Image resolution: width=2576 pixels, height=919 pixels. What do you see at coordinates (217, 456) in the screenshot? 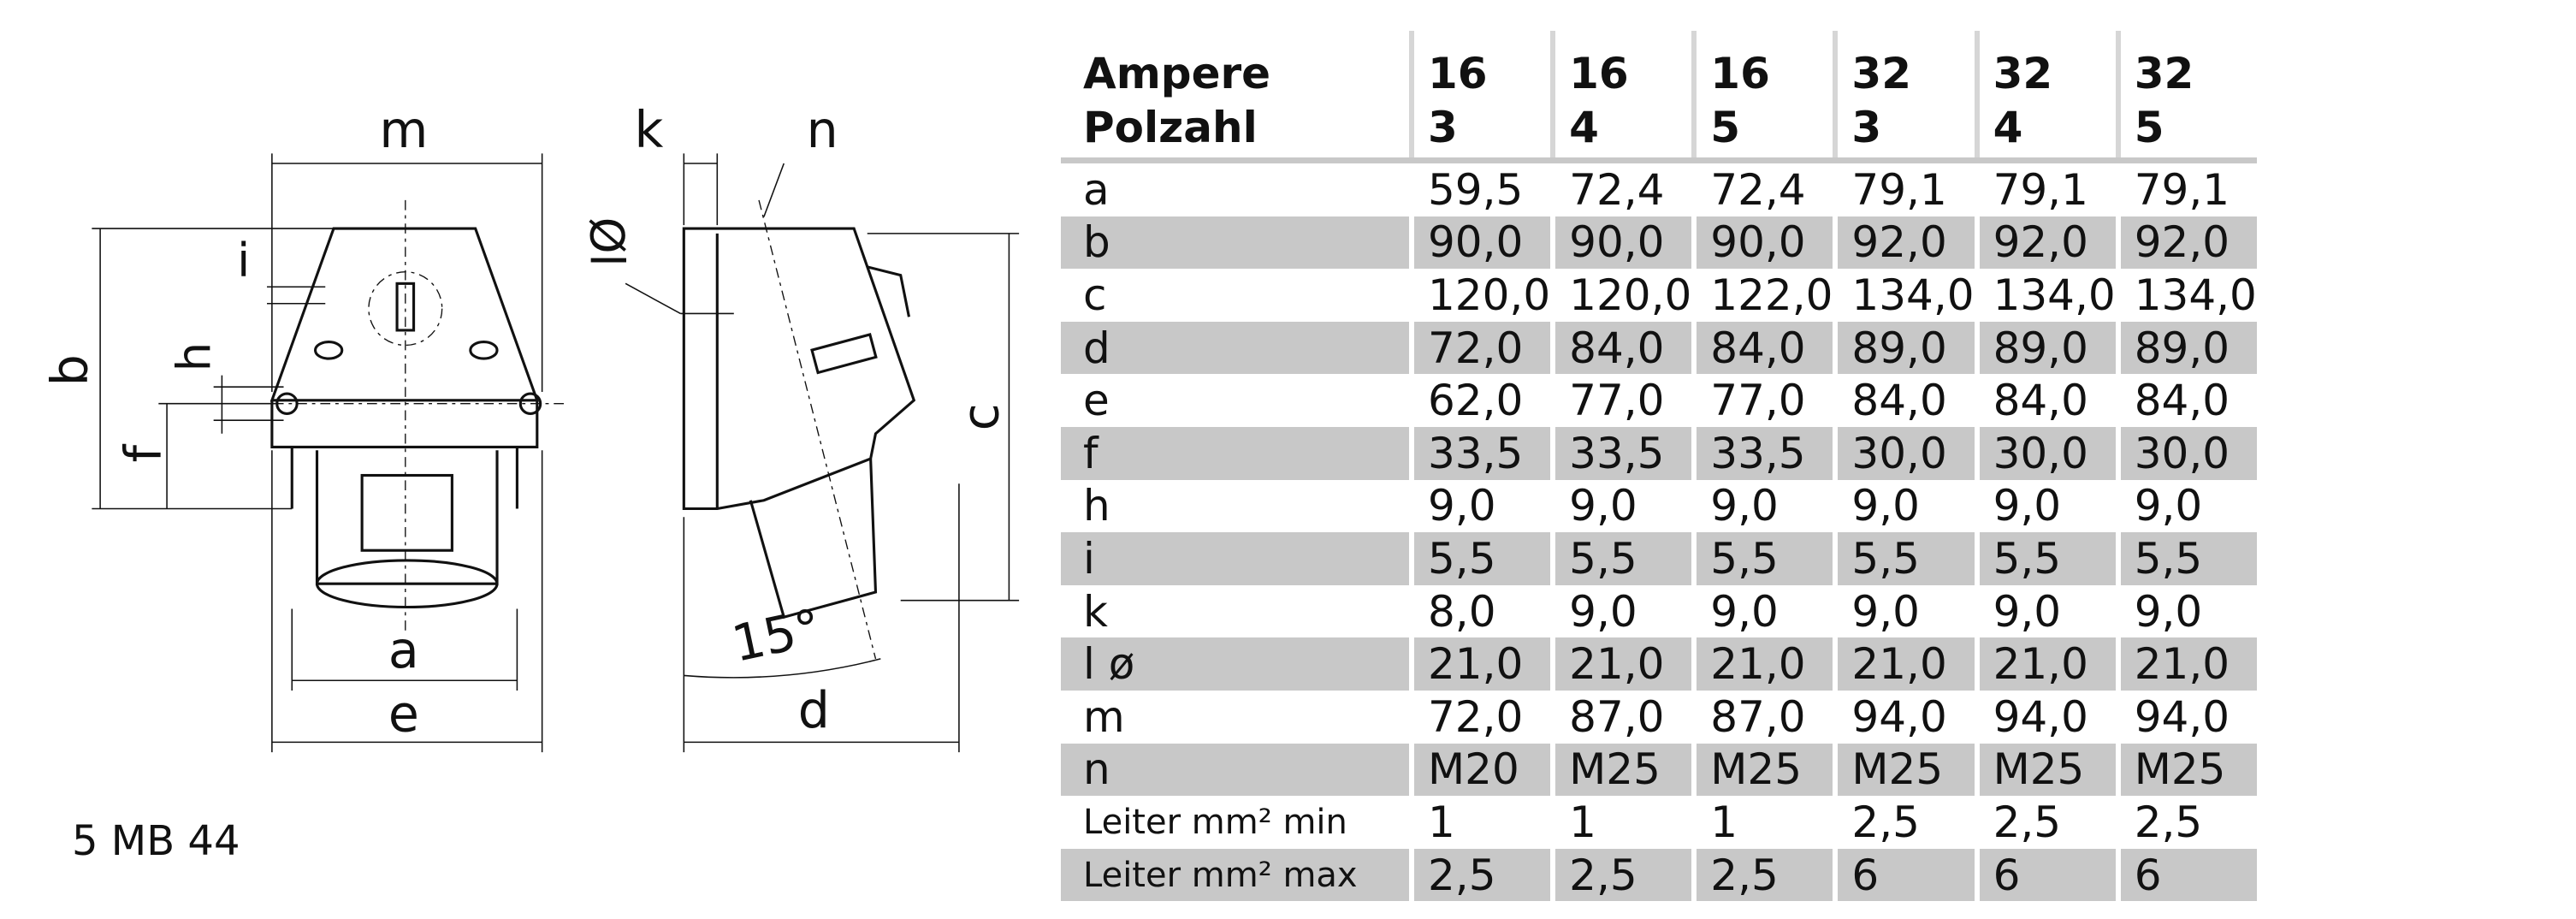
I see `dim-f` at bounding box center [217, 456].